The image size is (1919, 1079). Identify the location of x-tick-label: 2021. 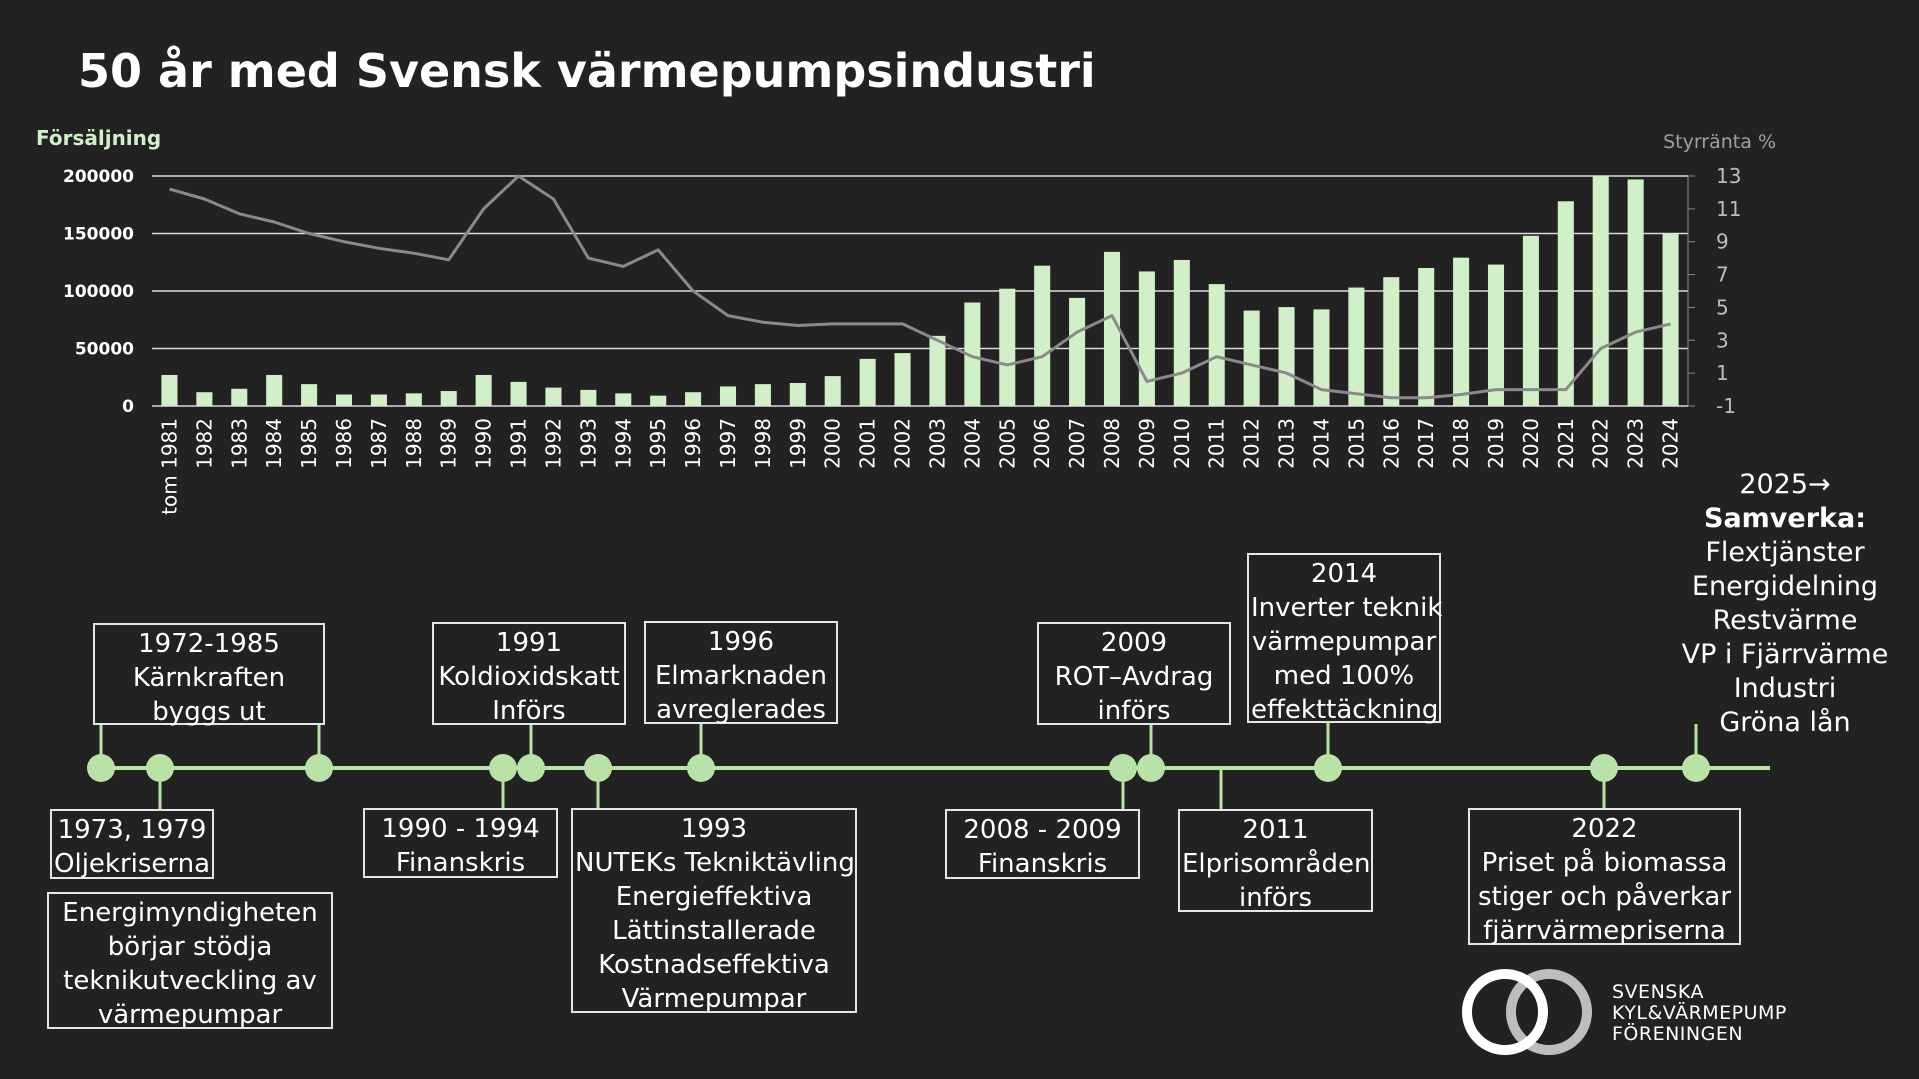
(1566, 443).